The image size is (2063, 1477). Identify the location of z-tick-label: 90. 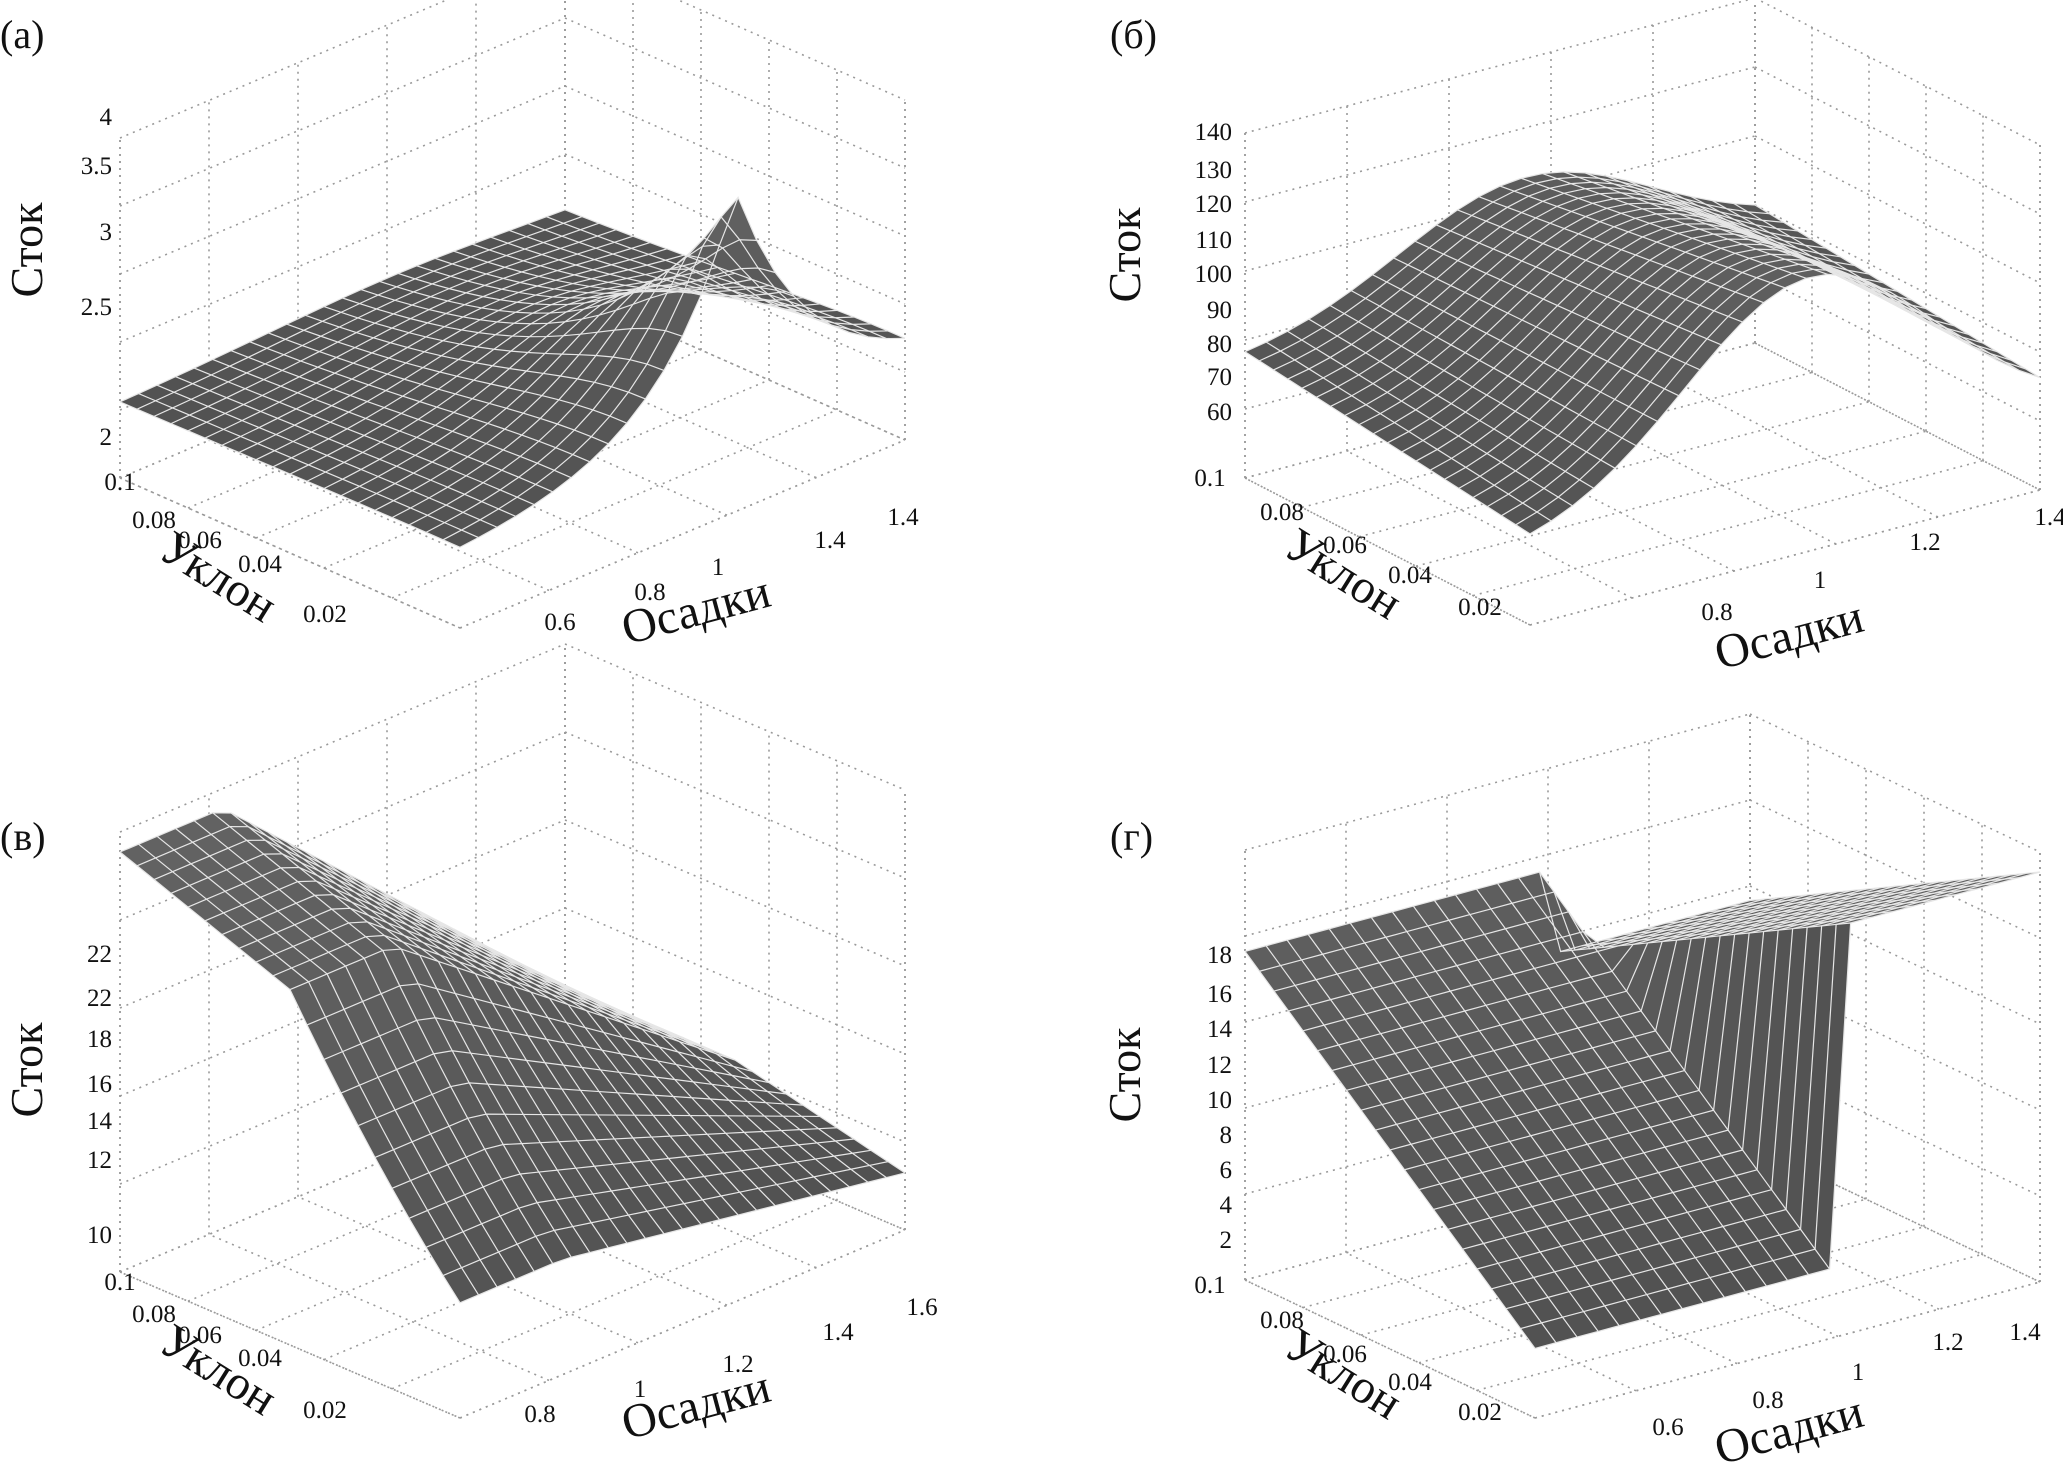
(1219, 310).